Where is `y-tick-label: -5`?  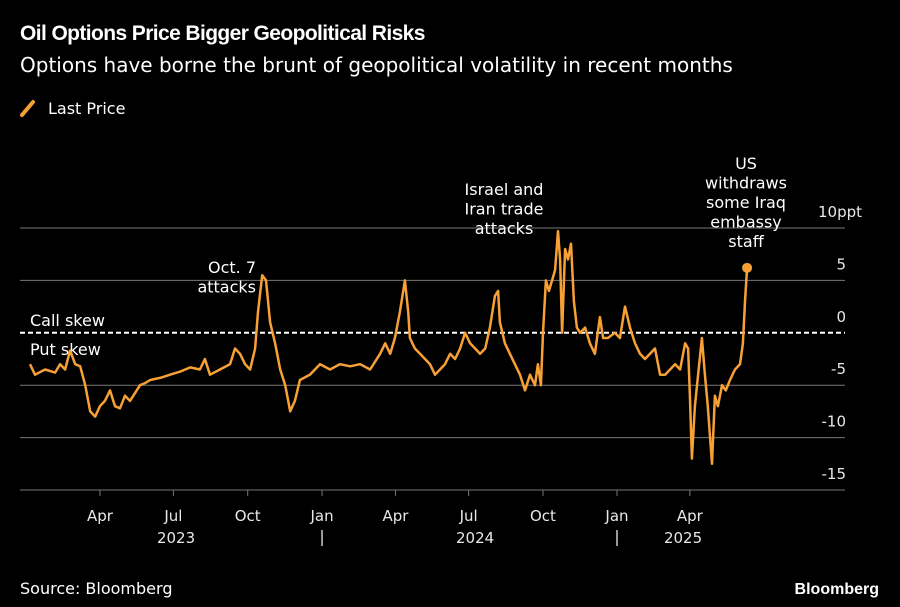
y-tick-label: -5 is located at coordinates (838, 369).